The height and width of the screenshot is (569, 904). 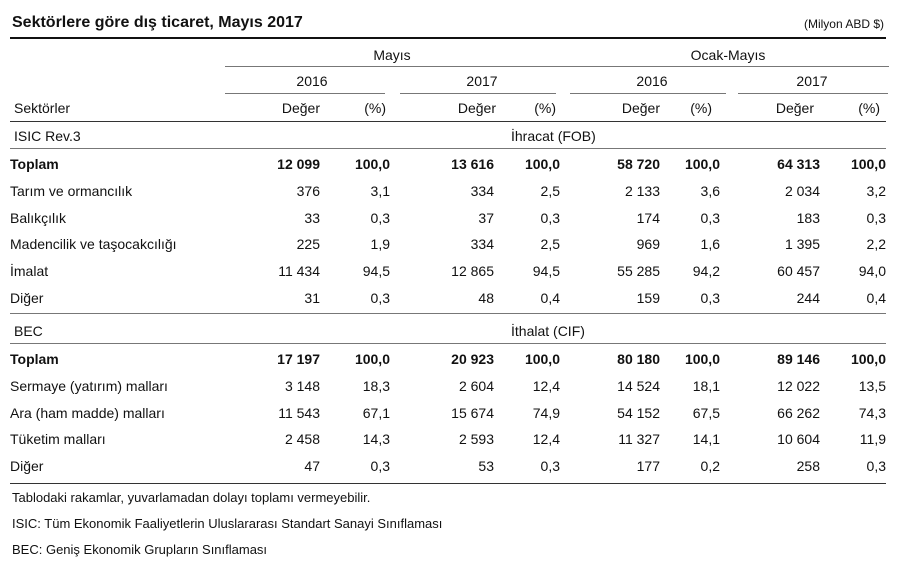 What do you see at coordinates (380, 244) in the screenshot?
I see `percent-cell: 1,9` at bounding box center [380, 244].